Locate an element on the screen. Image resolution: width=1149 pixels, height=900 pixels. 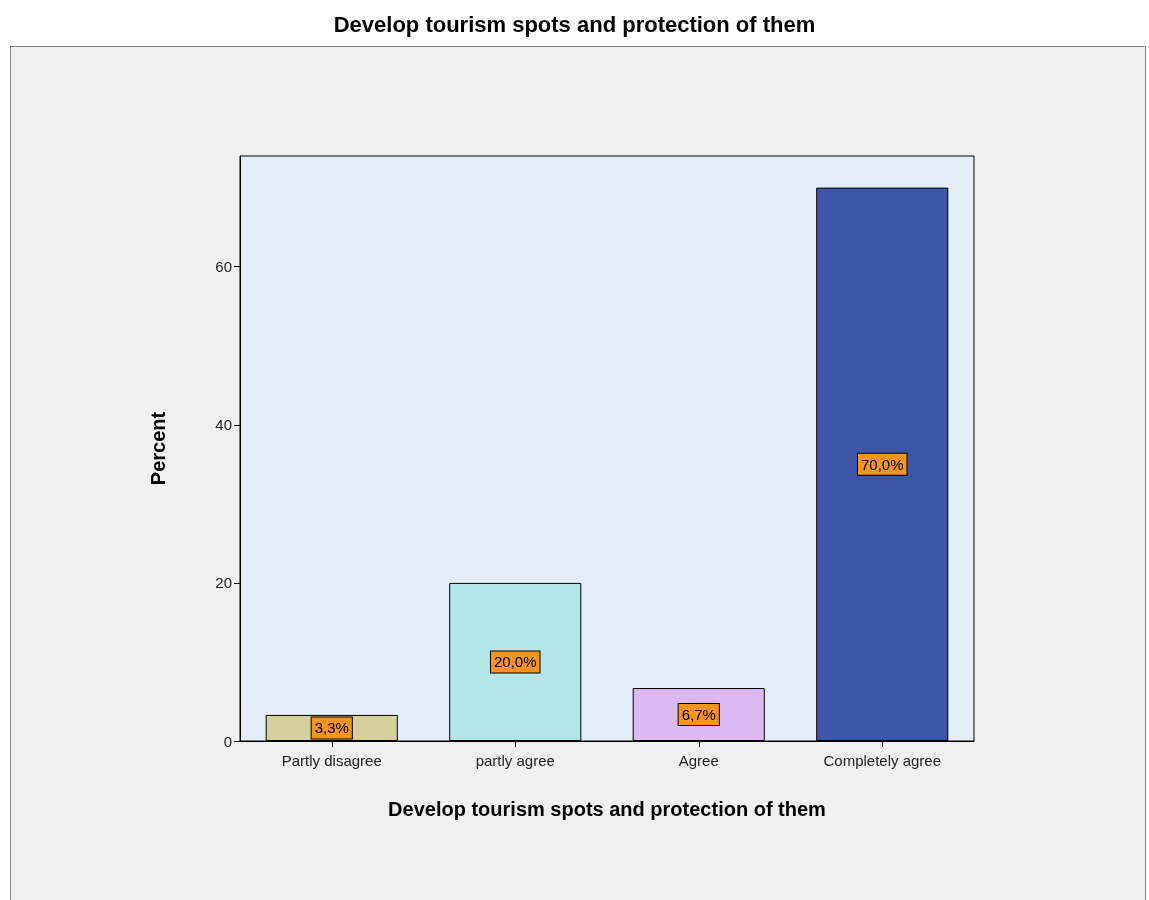
x-tick-label: Agree is located at coordinates (698, 760).